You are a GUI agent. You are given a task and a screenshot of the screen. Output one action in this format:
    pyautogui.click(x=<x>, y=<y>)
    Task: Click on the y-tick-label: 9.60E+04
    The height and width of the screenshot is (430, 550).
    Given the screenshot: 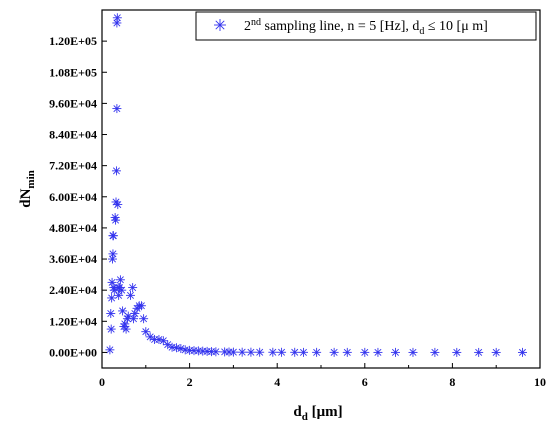 What is the action you would take?
    pyautogui.click(x=73, y=103)
    